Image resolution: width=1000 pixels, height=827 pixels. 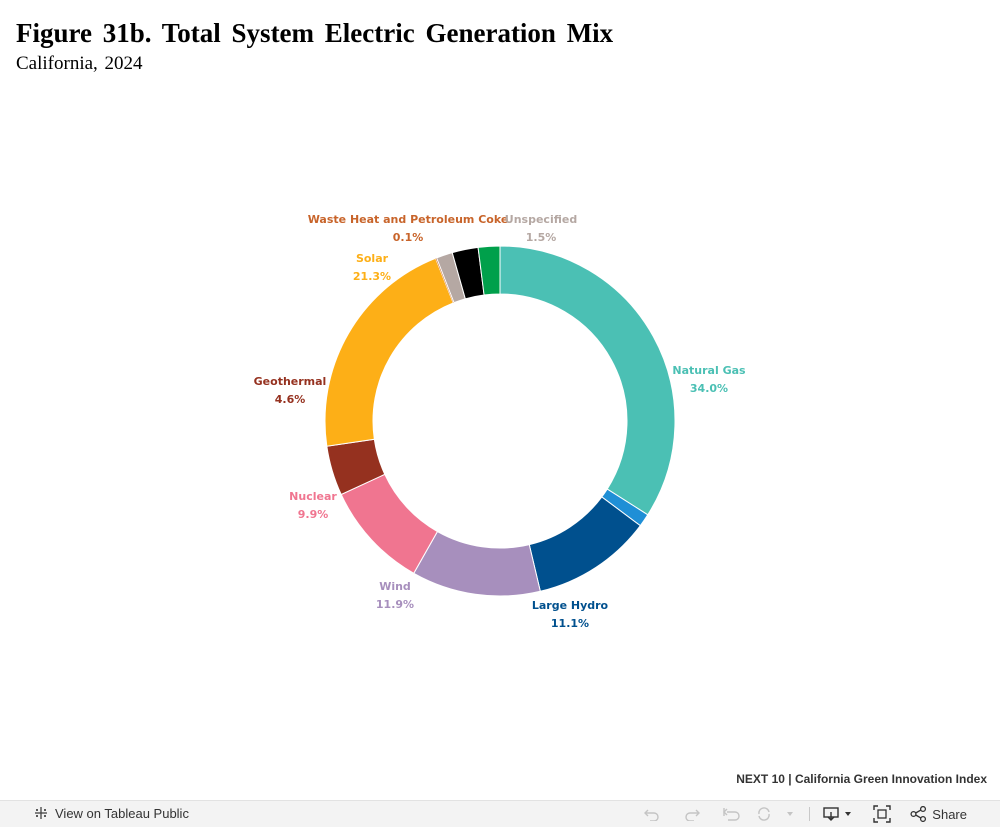 What do you see at coordinates (313, 514) in the screenshot?
I see `slice-value-nuclear: 9.9%` at bounding box center [313, 514].